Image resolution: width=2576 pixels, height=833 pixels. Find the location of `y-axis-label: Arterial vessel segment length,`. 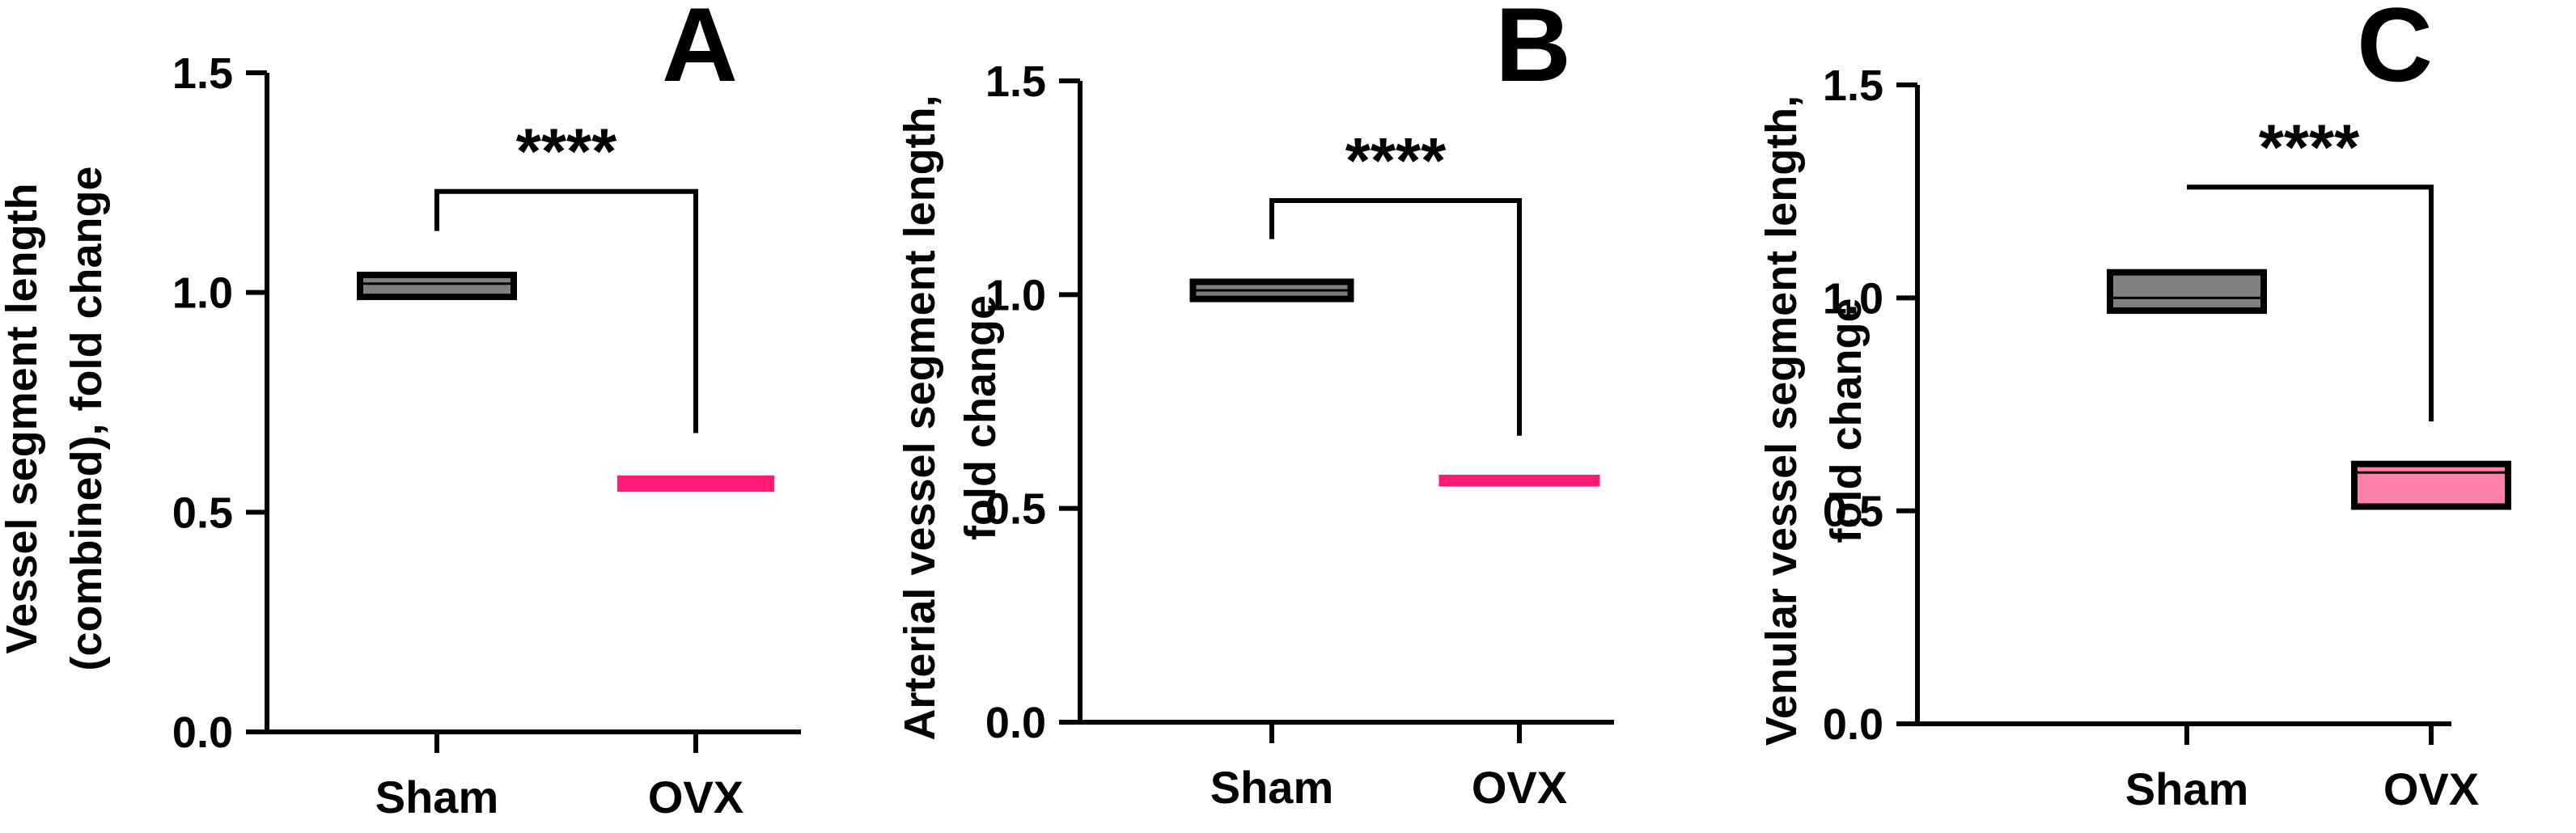

y-axis-label: Arterial vessel segment length, is located at coordinates (920, 417).